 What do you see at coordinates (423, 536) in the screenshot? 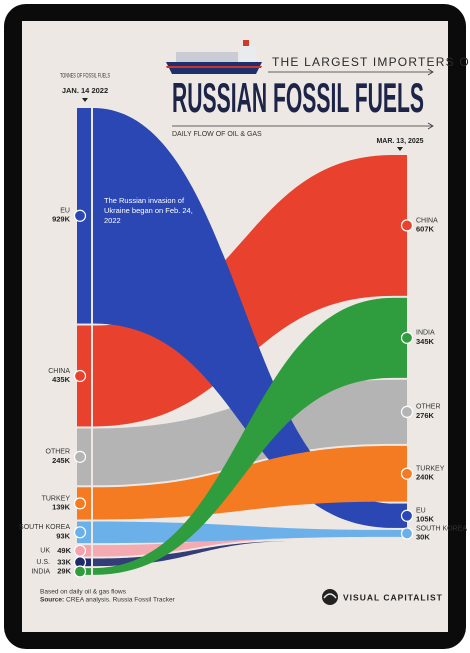
I see `end-value: 30K` at bounding box center [423, 536].